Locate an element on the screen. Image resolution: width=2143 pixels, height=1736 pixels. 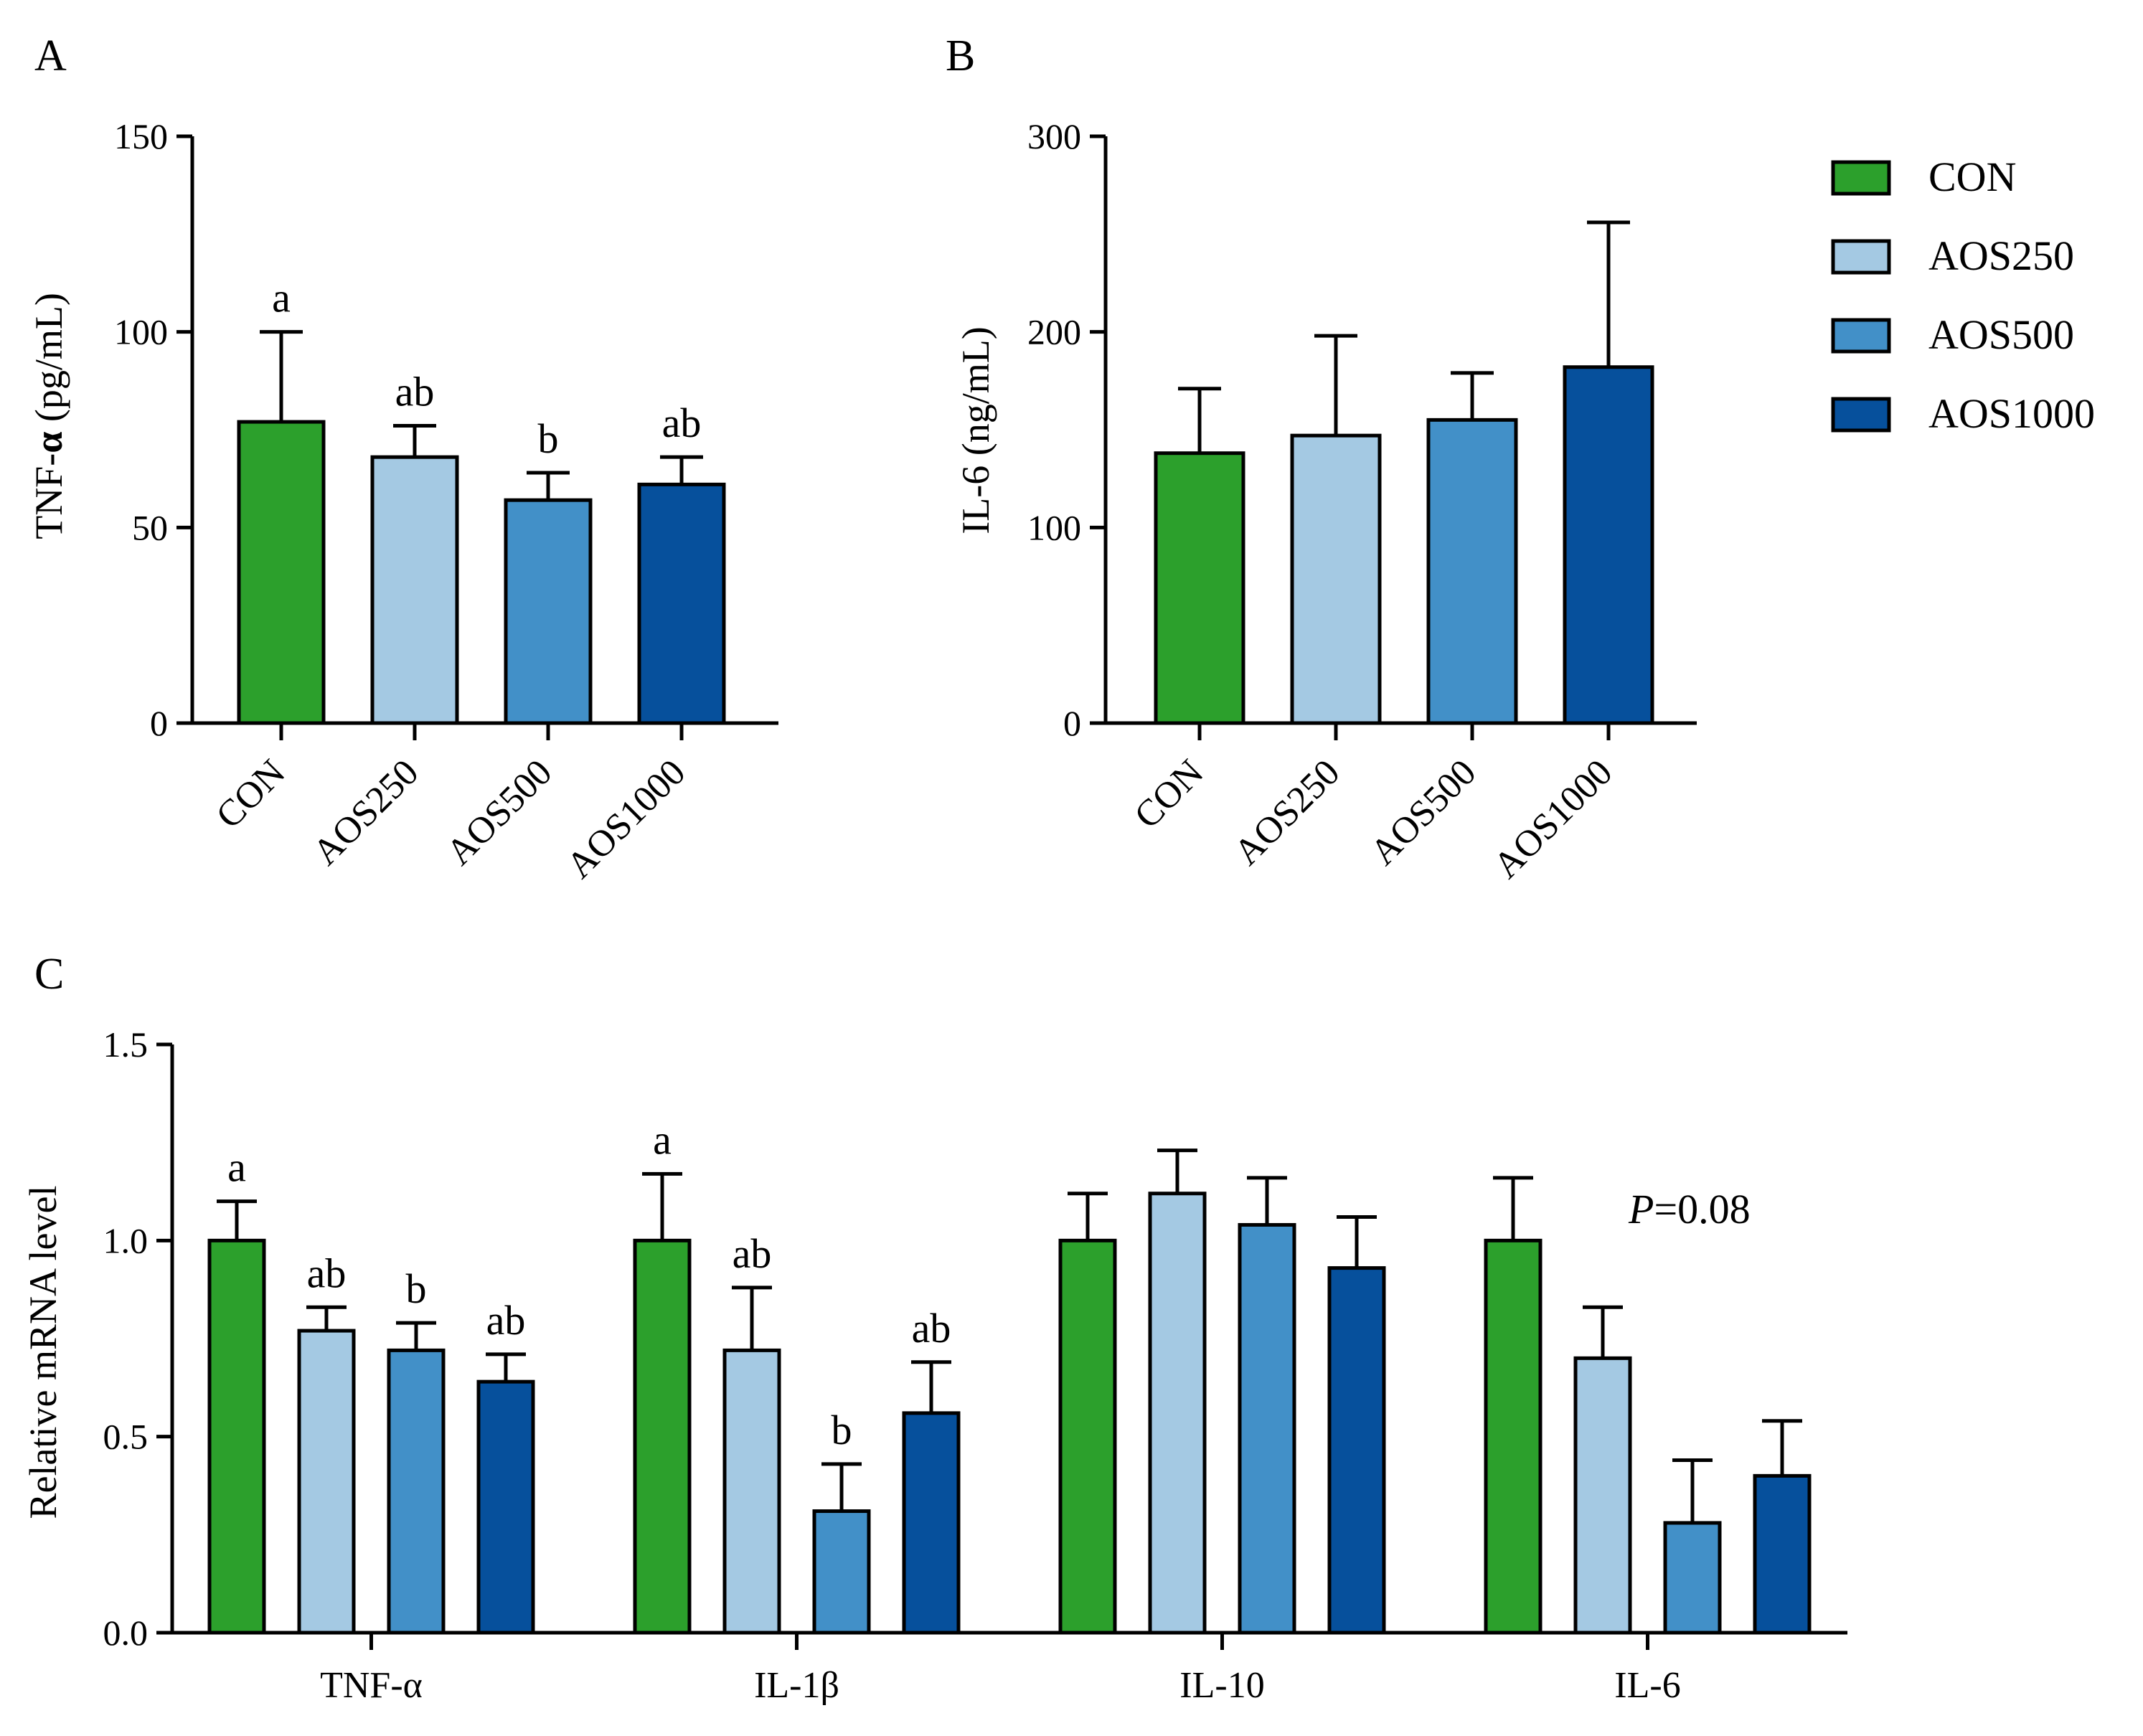
panel-a-y-label-unit: (pg/mL) is located at coordinates (48, 362).